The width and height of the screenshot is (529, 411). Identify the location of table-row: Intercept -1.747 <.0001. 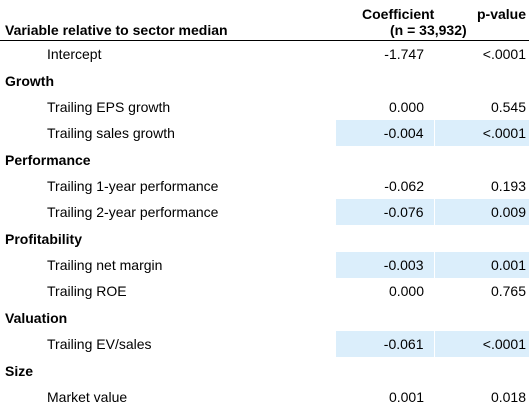
(264, 54).